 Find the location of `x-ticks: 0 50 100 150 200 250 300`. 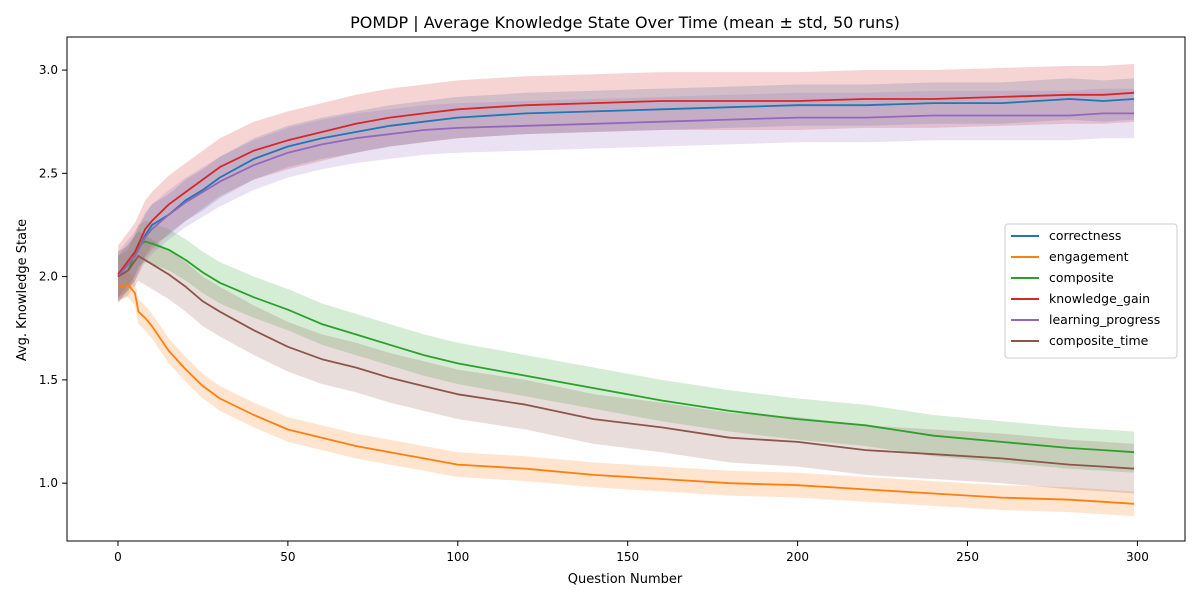

x-ticks: 0 50 100 150 200 250 300 is located at coordinates (631, 552).